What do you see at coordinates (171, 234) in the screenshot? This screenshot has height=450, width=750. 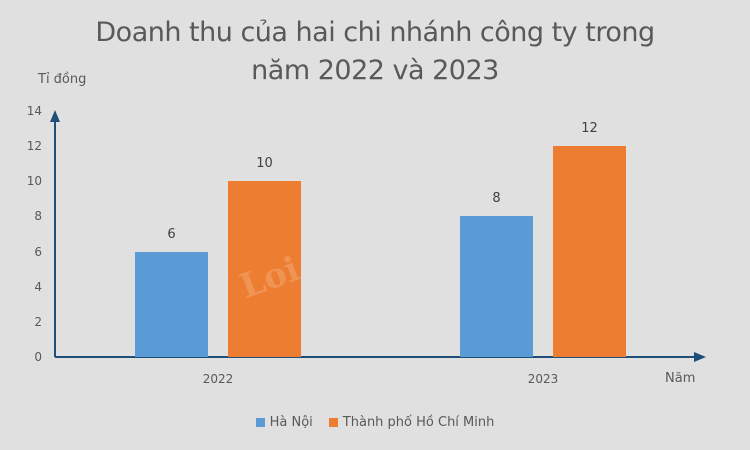 I see `data-label: 6` at bounding box center [171, 234].